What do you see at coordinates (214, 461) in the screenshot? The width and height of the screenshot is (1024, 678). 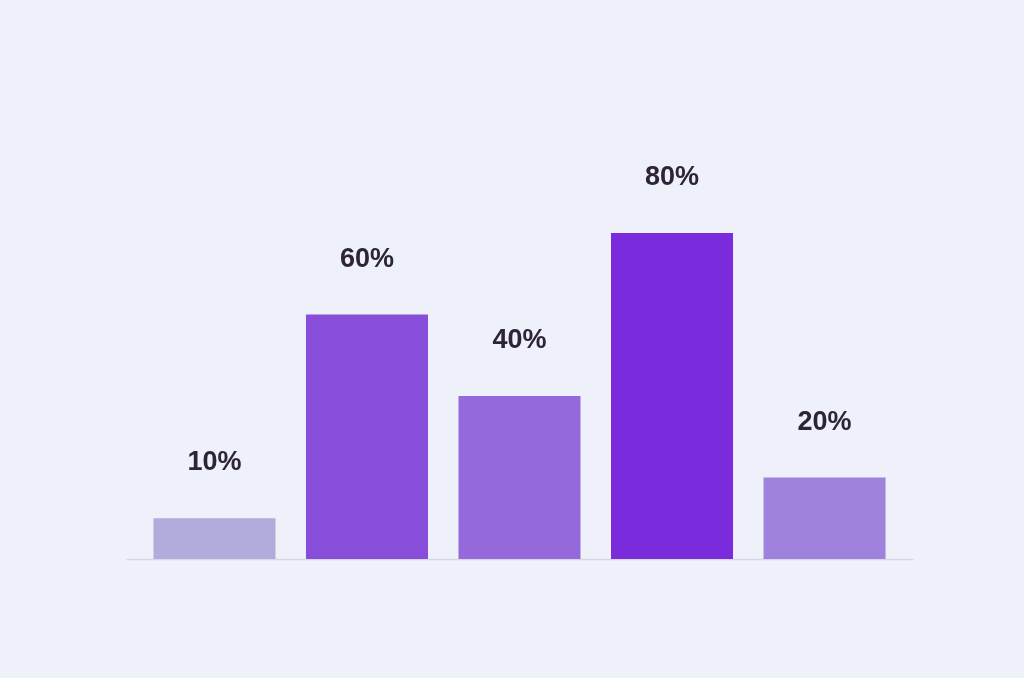 I see `data-label: 10%` at bounding box center [214, 461].